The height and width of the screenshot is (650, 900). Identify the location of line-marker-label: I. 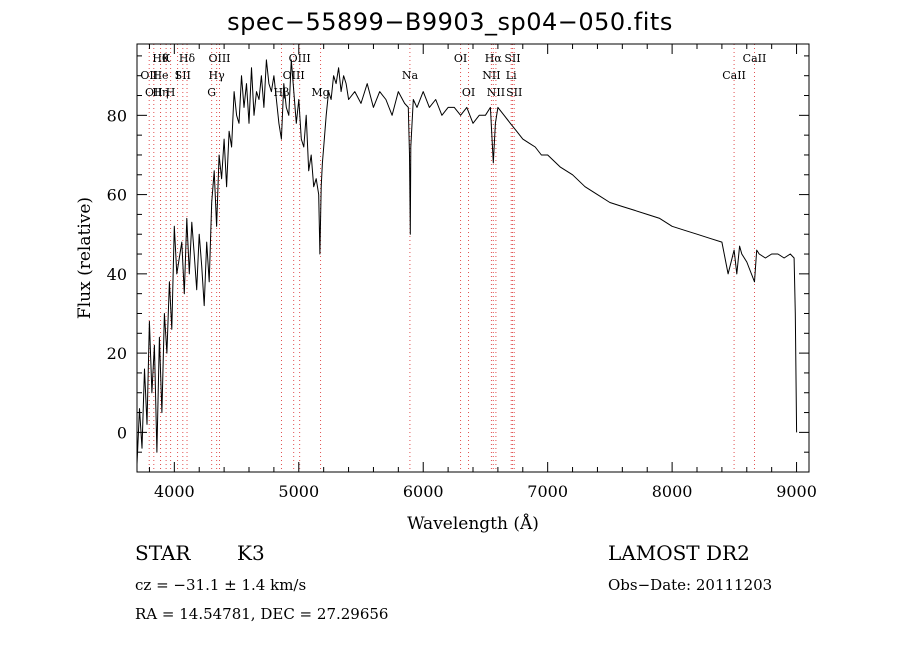
(177, 75).